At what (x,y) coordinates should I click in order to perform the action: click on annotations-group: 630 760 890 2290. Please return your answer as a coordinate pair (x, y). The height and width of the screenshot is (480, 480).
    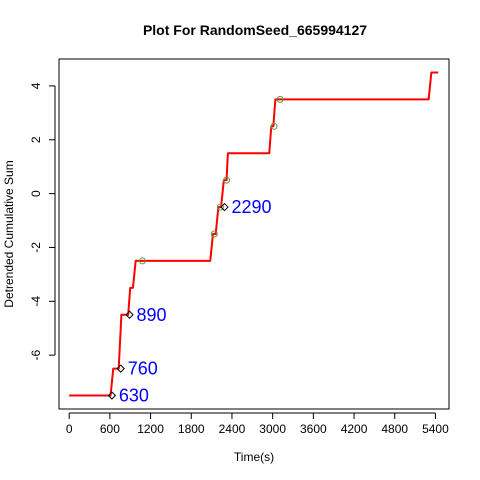
    Looking at the image, I should click on (195, 301).